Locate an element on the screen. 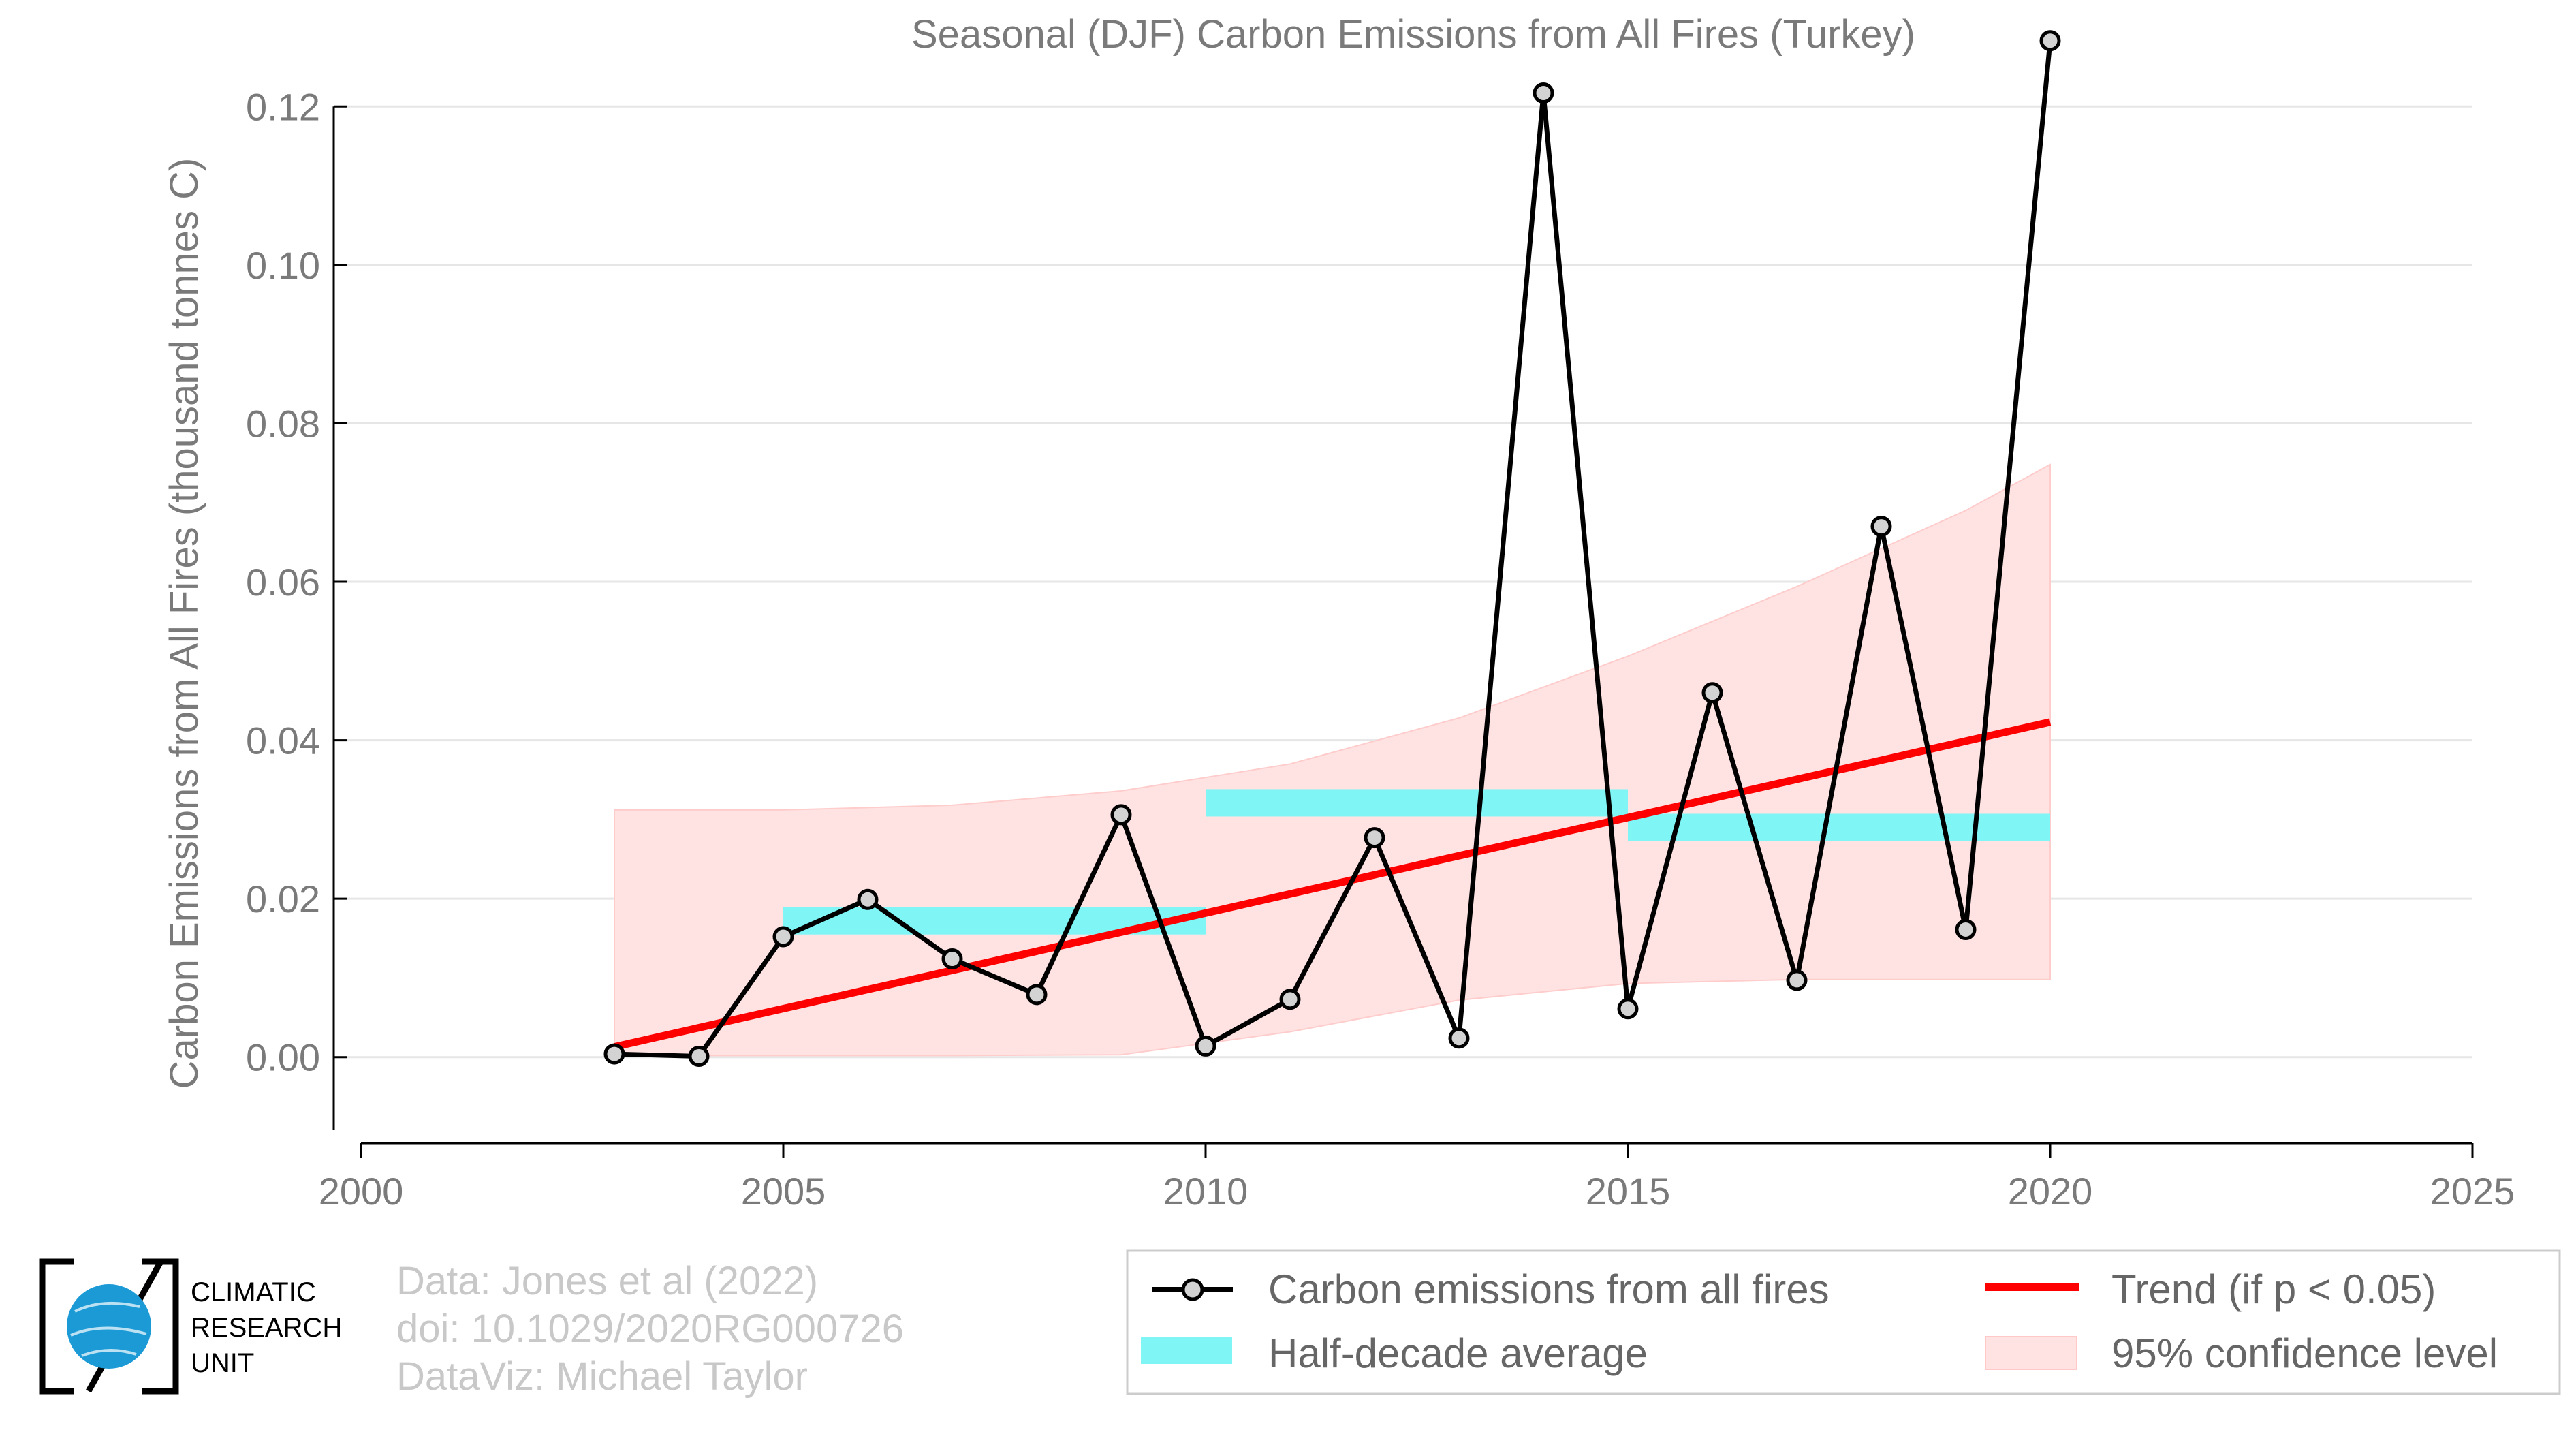 The image size is (2576, 1432). trend-layer is located at coordinates (1332, 884).